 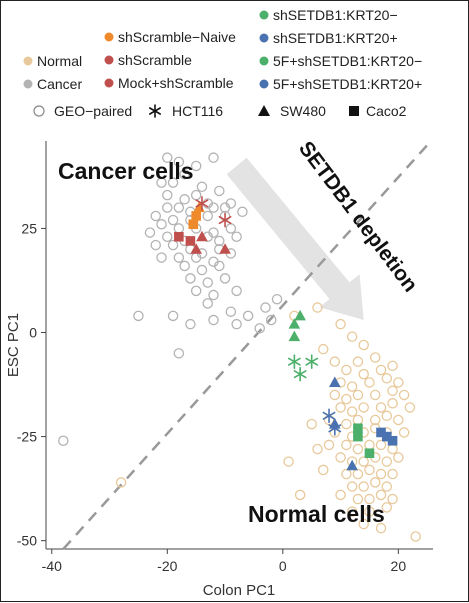 What do you see at coordinates (29, 228) in the screenshot?
I see `y-tick-label: 25` at bounding box center [29, 228].